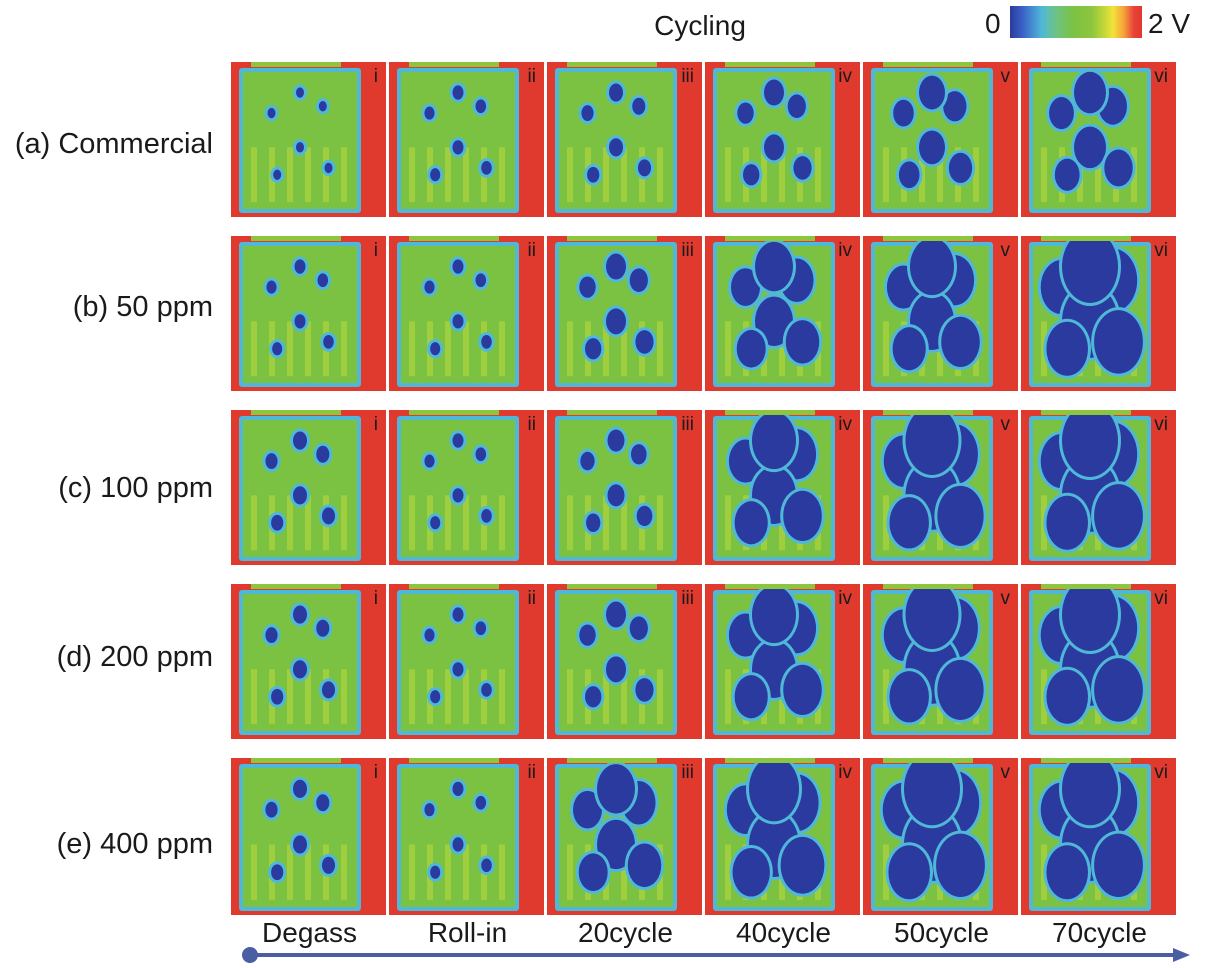 Image resolution: width=1205 pixels, height=968 pixels. What do you see at coordinates (1161, 250) in the screenshot?
I see `panel-label: vi` at bounding box center [1161, 250].